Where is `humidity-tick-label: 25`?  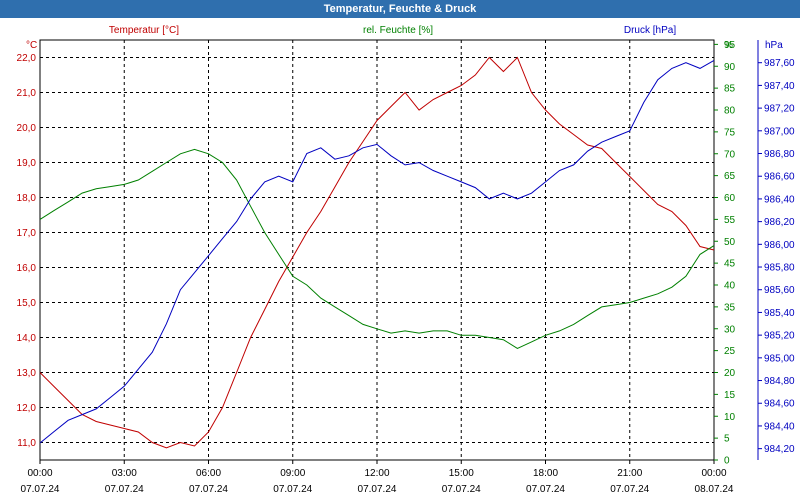
humidity-tick-label: 25 is located at coordinates (730, 351).